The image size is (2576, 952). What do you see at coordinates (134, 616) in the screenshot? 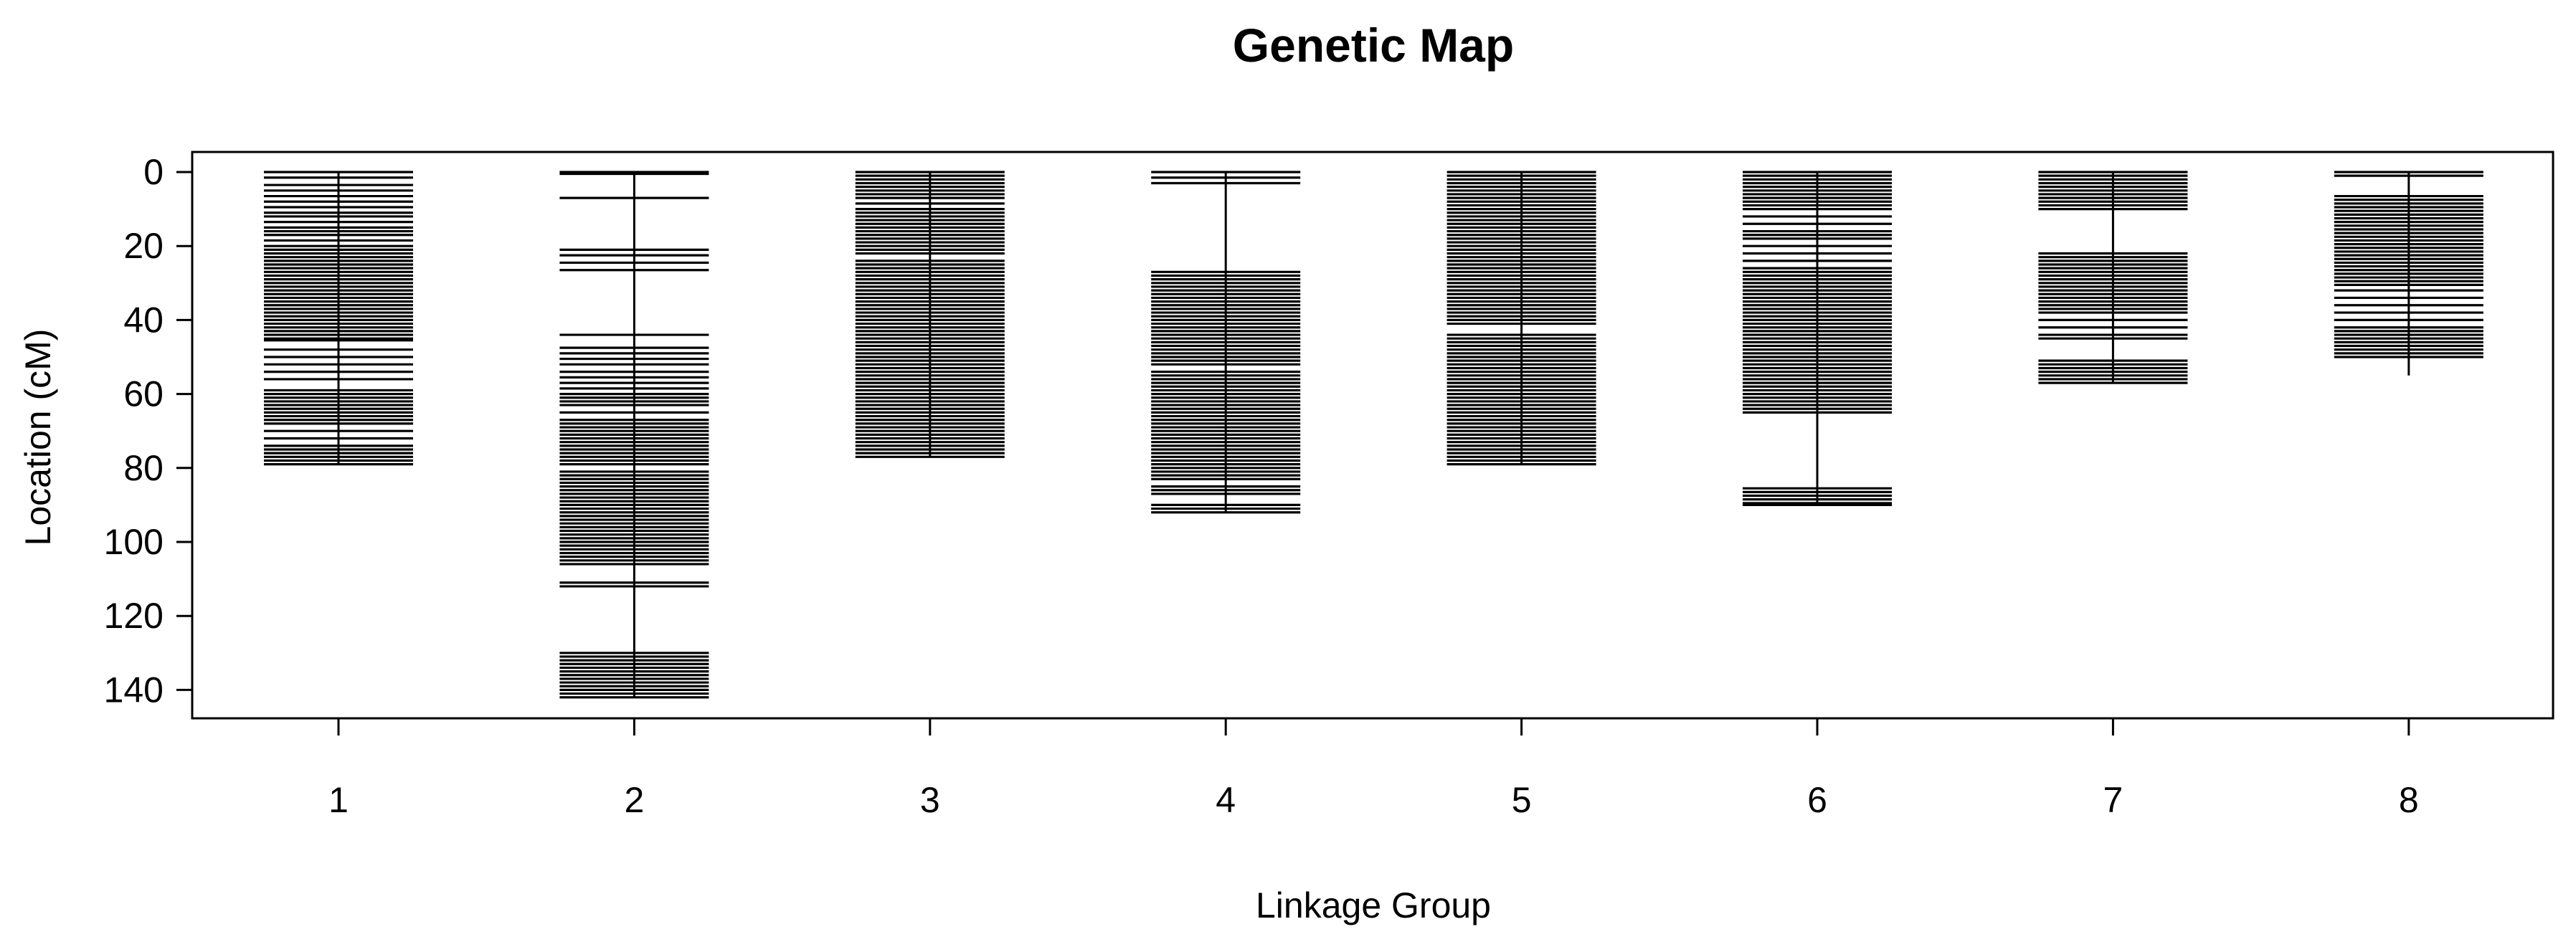
I see `y-tick-label: 120` at bounding box center [134, 616].